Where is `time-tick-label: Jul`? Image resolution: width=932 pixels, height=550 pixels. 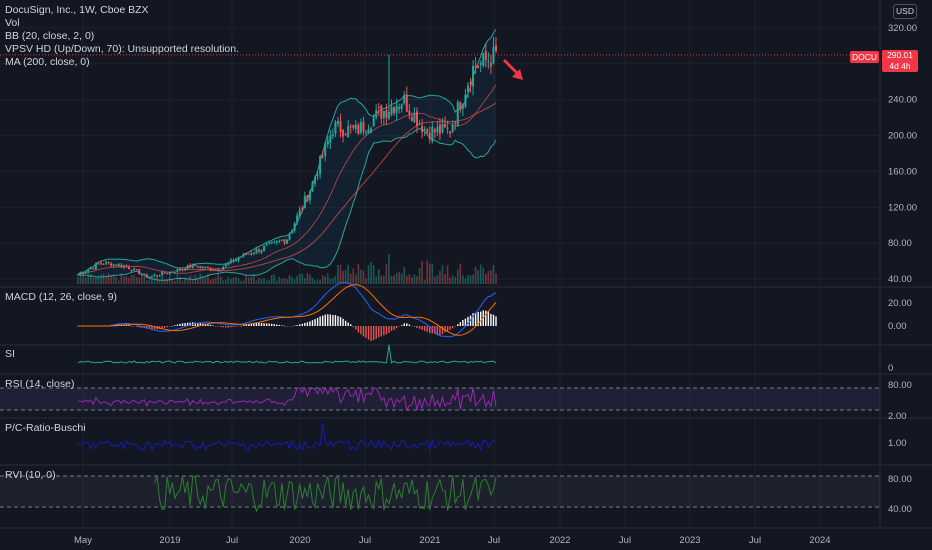 time-tick-label: Jul is located at coordinates (365, 540).